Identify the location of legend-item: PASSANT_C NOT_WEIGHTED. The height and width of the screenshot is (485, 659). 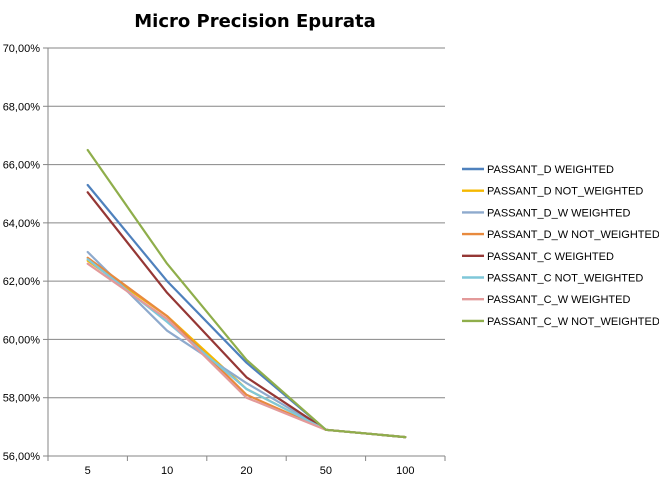
(552, 279).